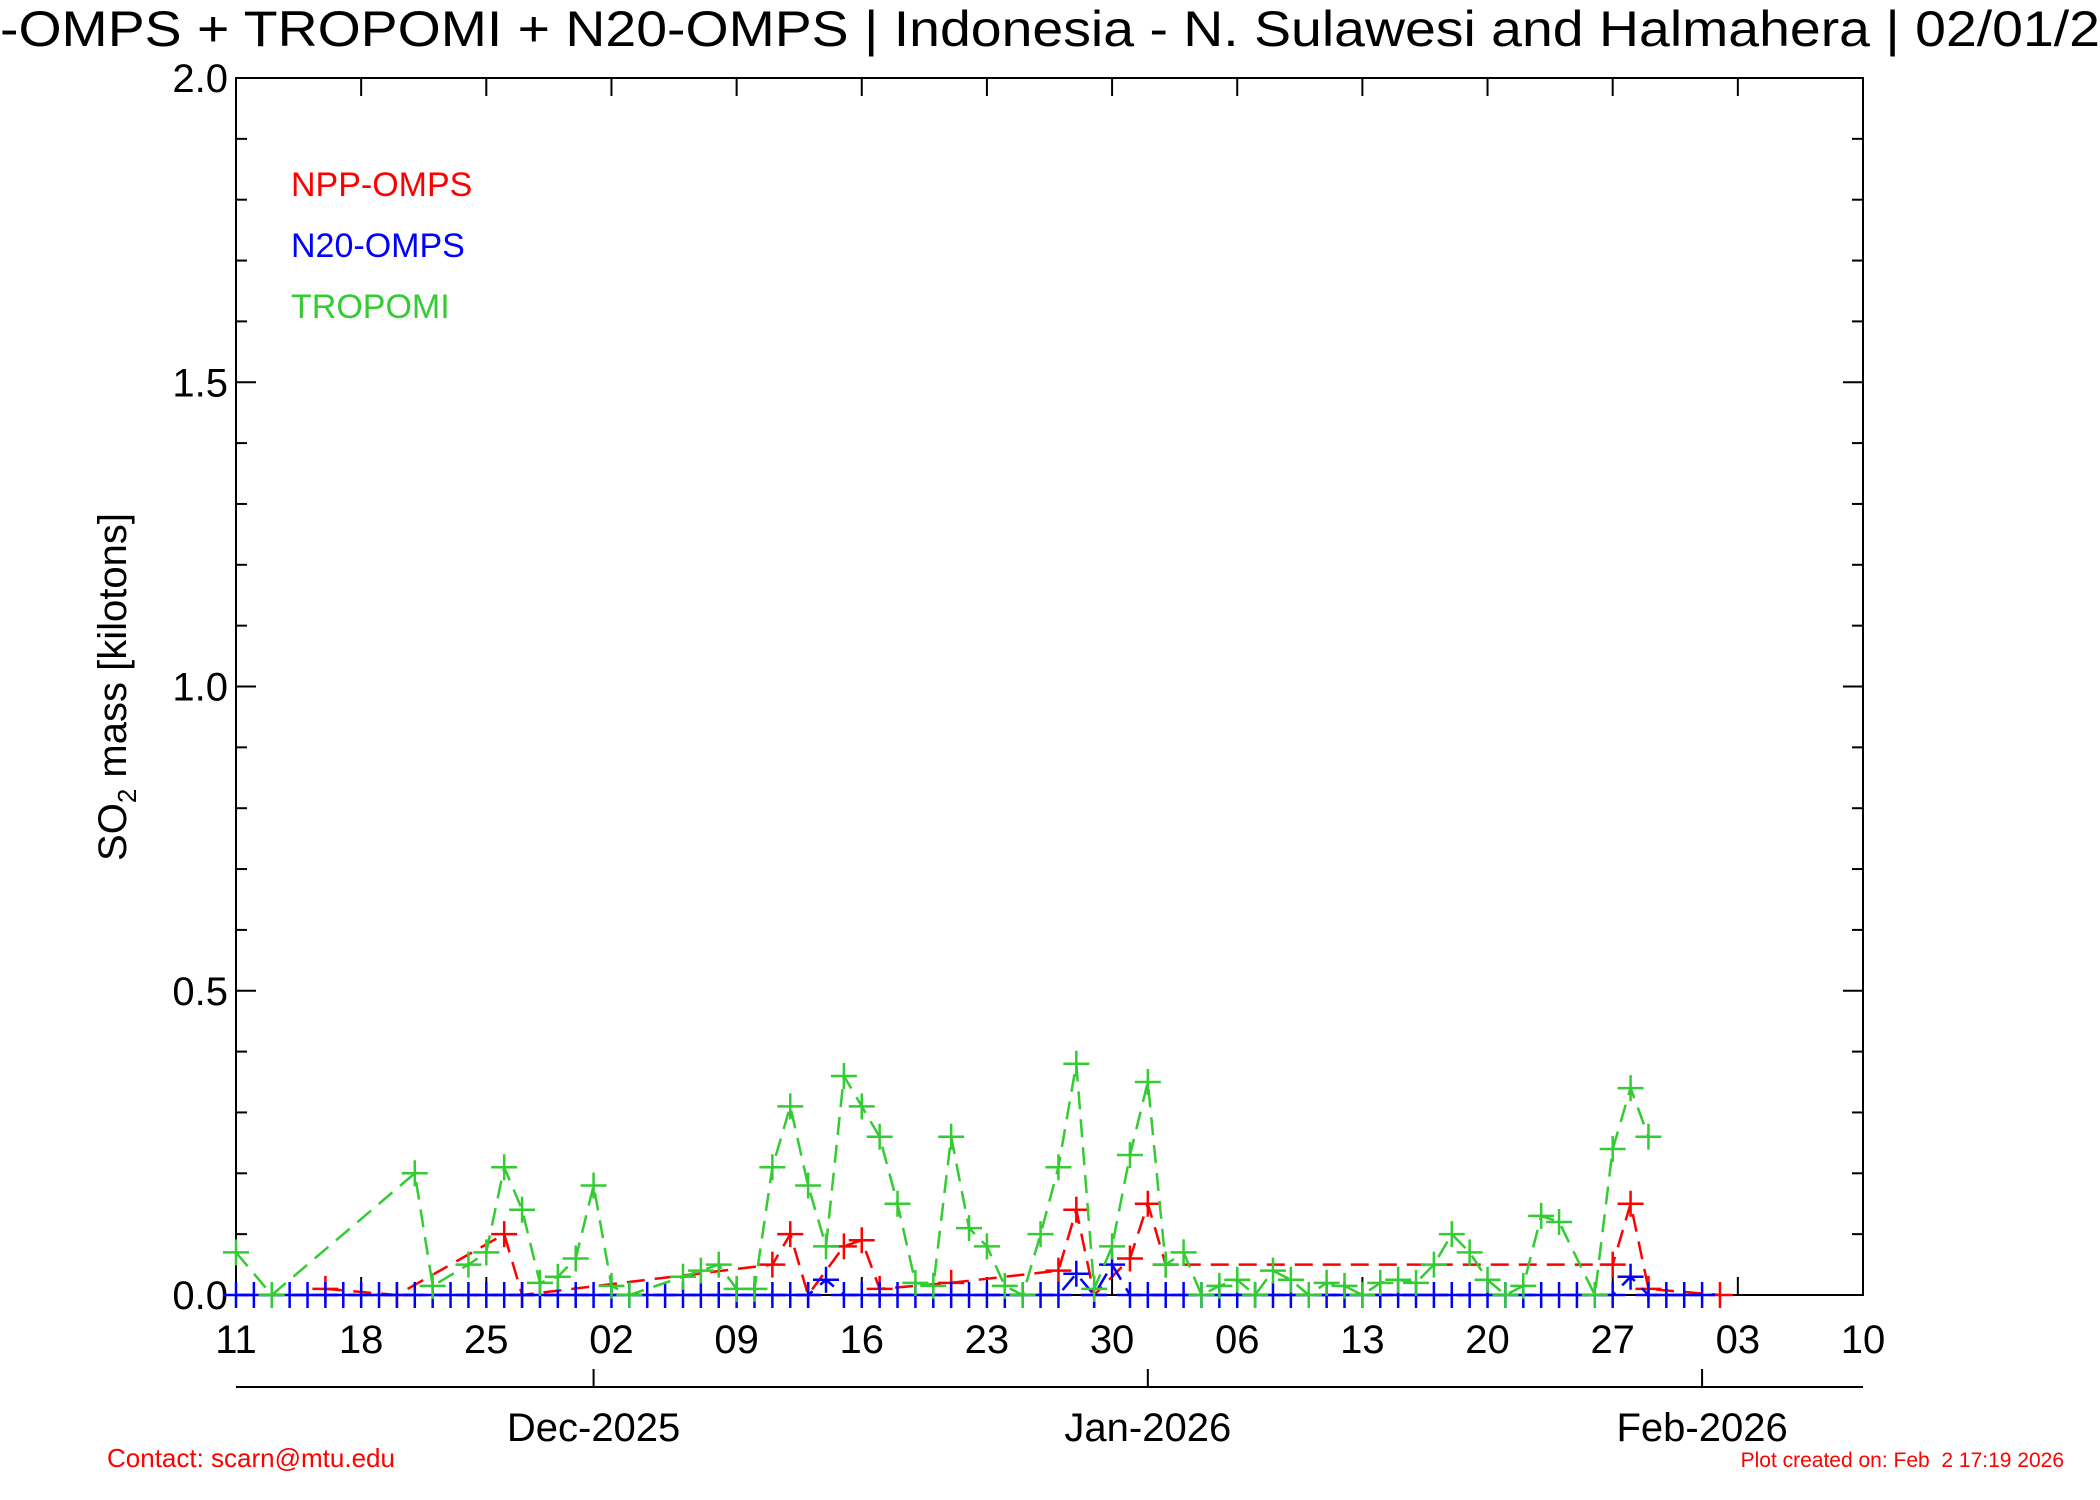  Describe the element at coordinates (1701, 1428) in the screenshot. I see `month-tick-label: Feb-2026` at that location.